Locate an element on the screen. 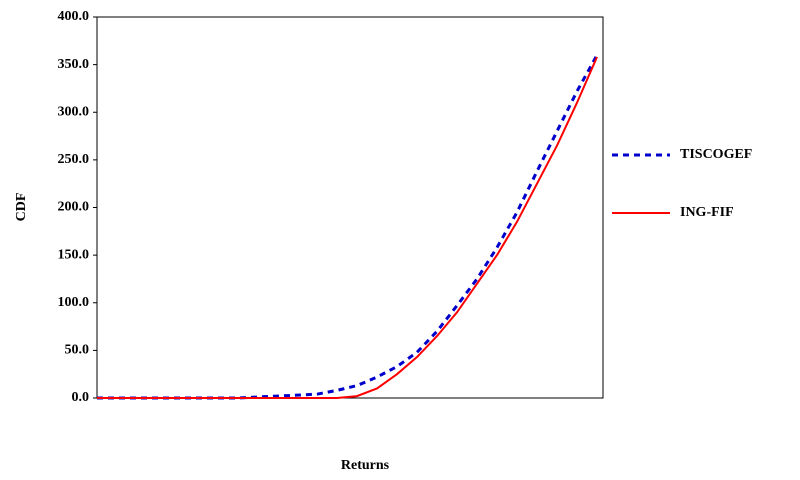 The height and width of the screenshot is (480, 800). y-tick-label: 350.0 is located at coordinates (74, 64).